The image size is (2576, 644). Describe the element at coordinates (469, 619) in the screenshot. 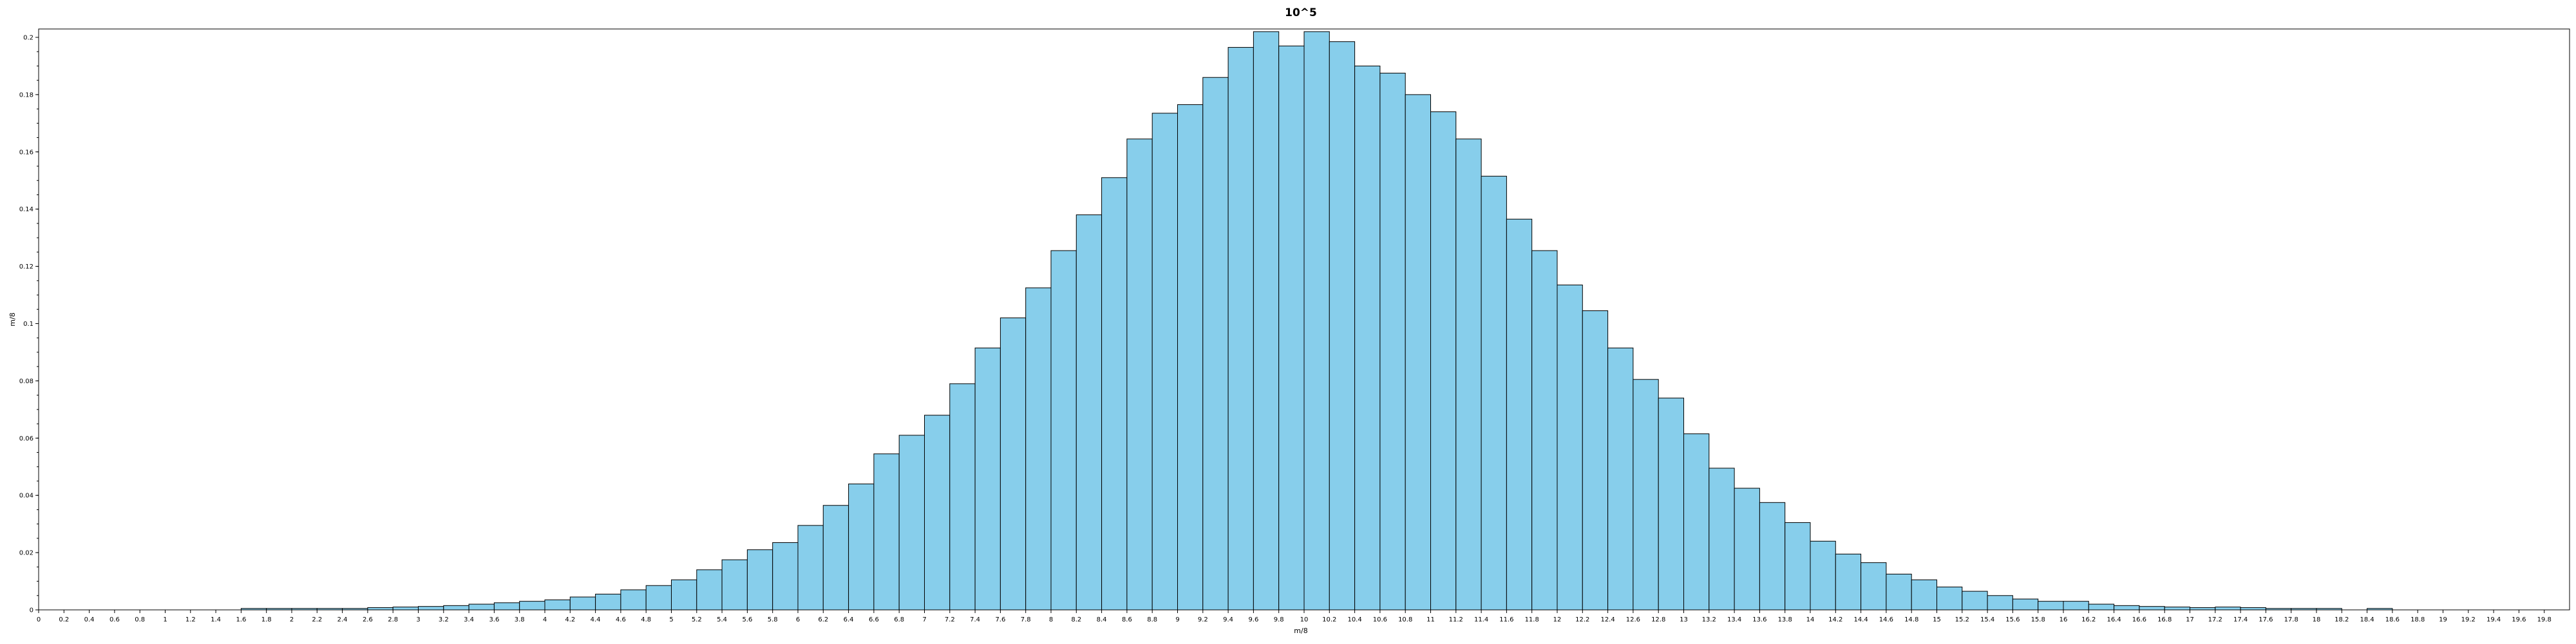

I see `x-tick-label: 3.4` at that location.